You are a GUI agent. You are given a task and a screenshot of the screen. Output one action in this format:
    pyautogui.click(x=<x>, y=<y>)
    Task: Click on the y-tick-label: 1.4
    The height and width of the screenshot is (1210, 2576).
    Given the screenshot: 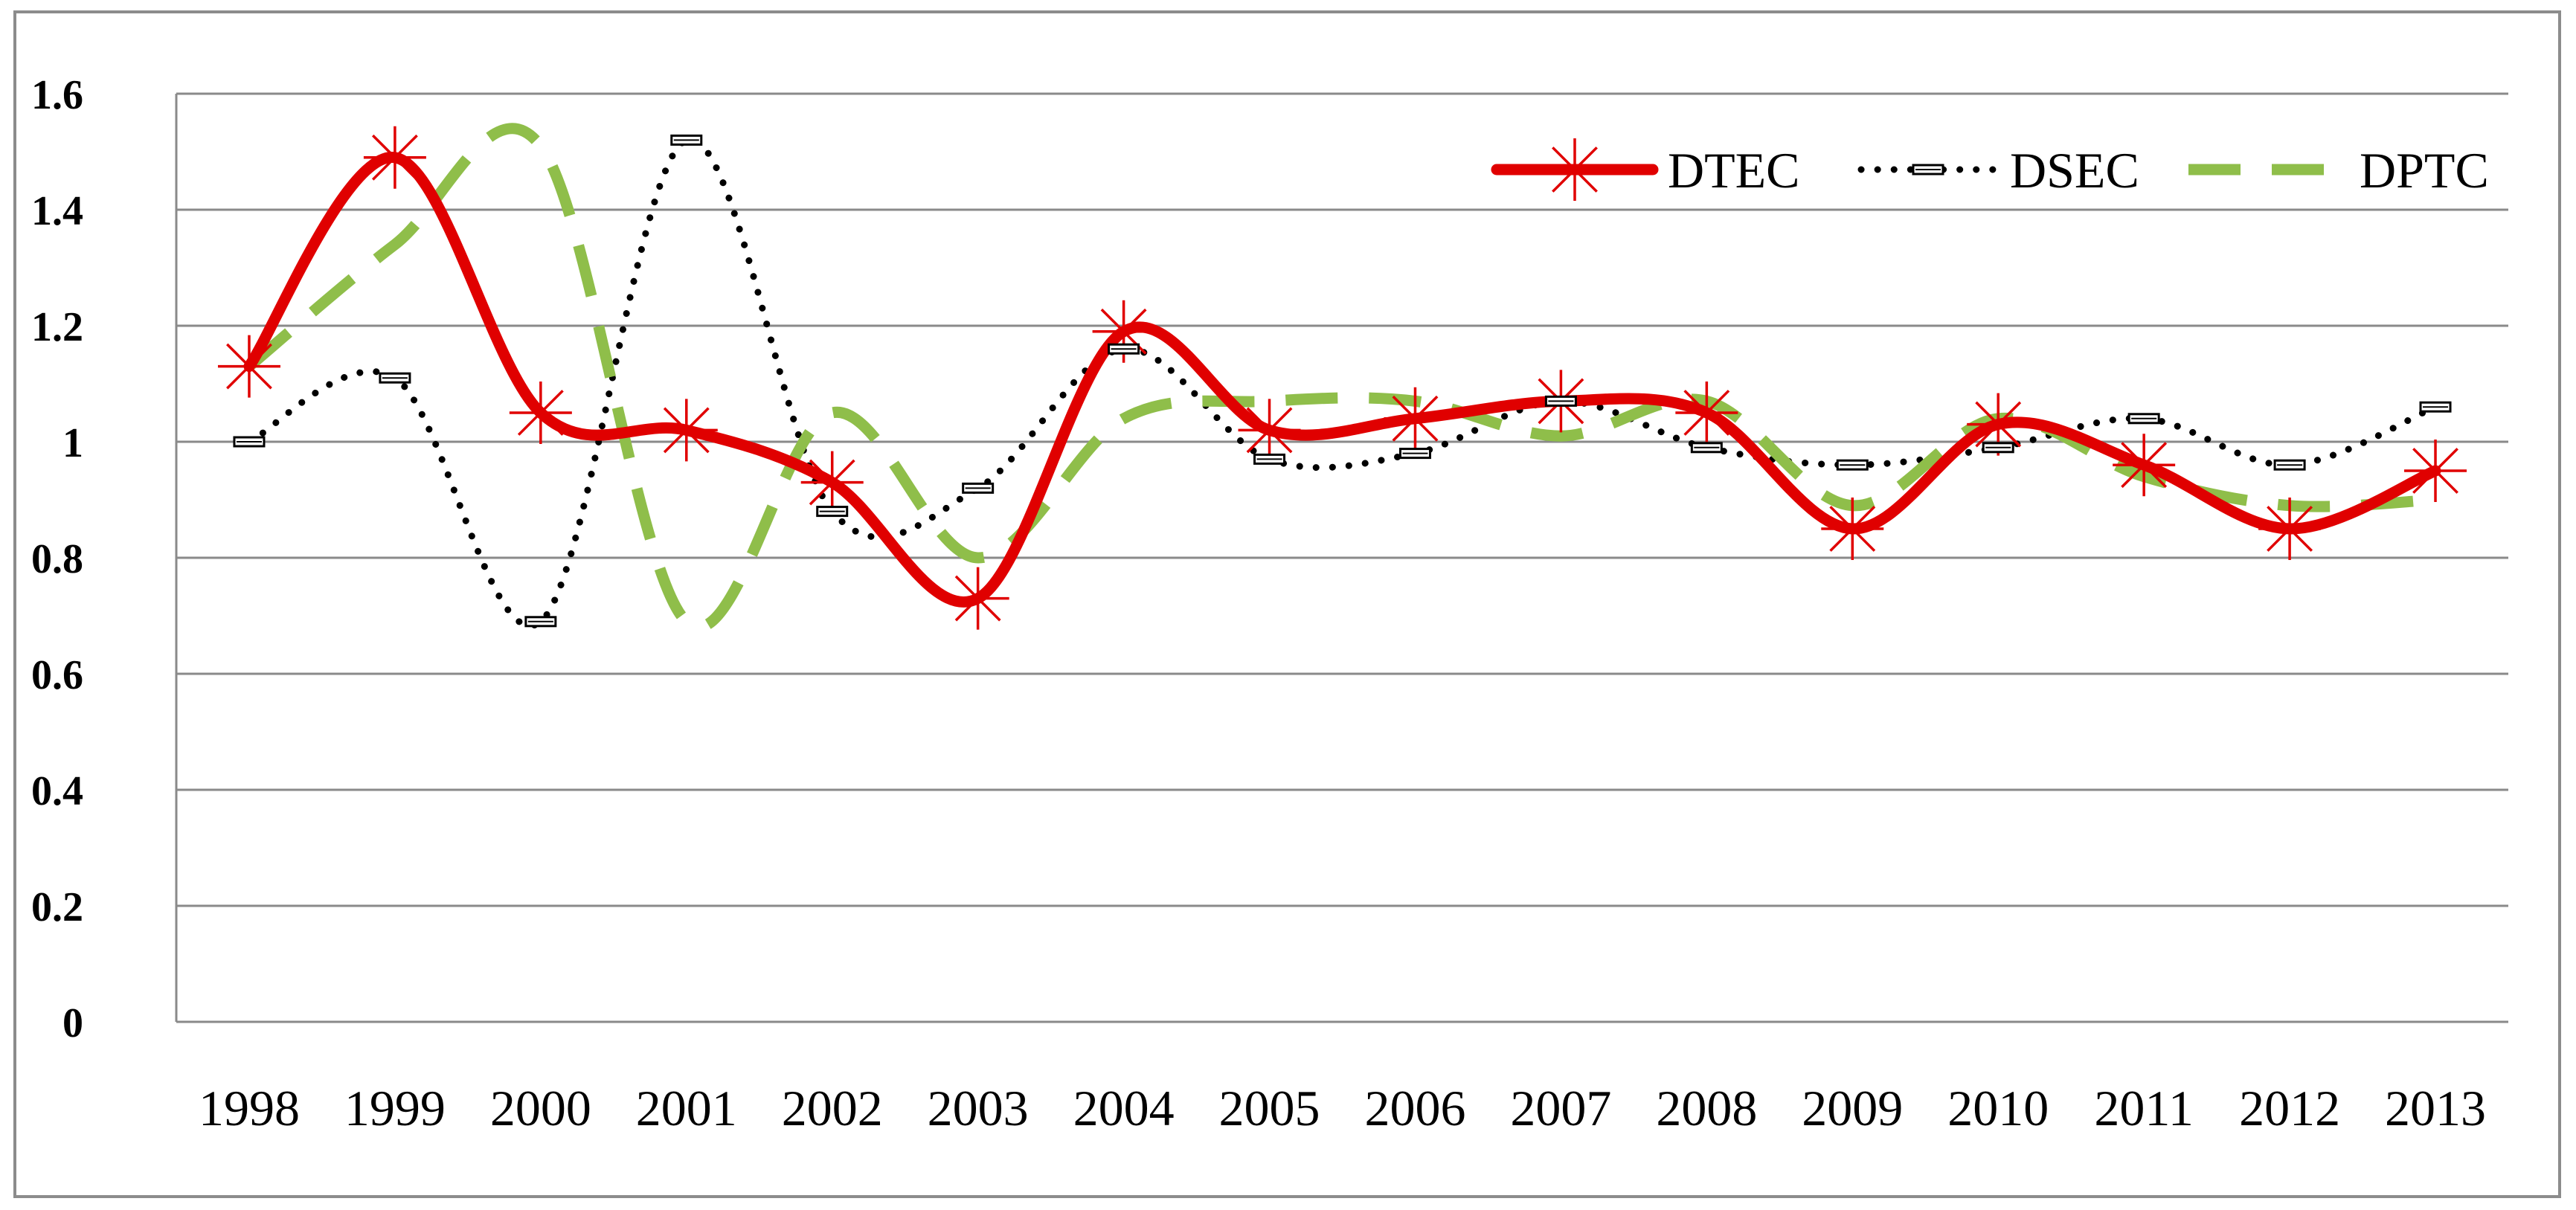 What is the action you would take?
    pyautogui.click(x=57, y=211)
    